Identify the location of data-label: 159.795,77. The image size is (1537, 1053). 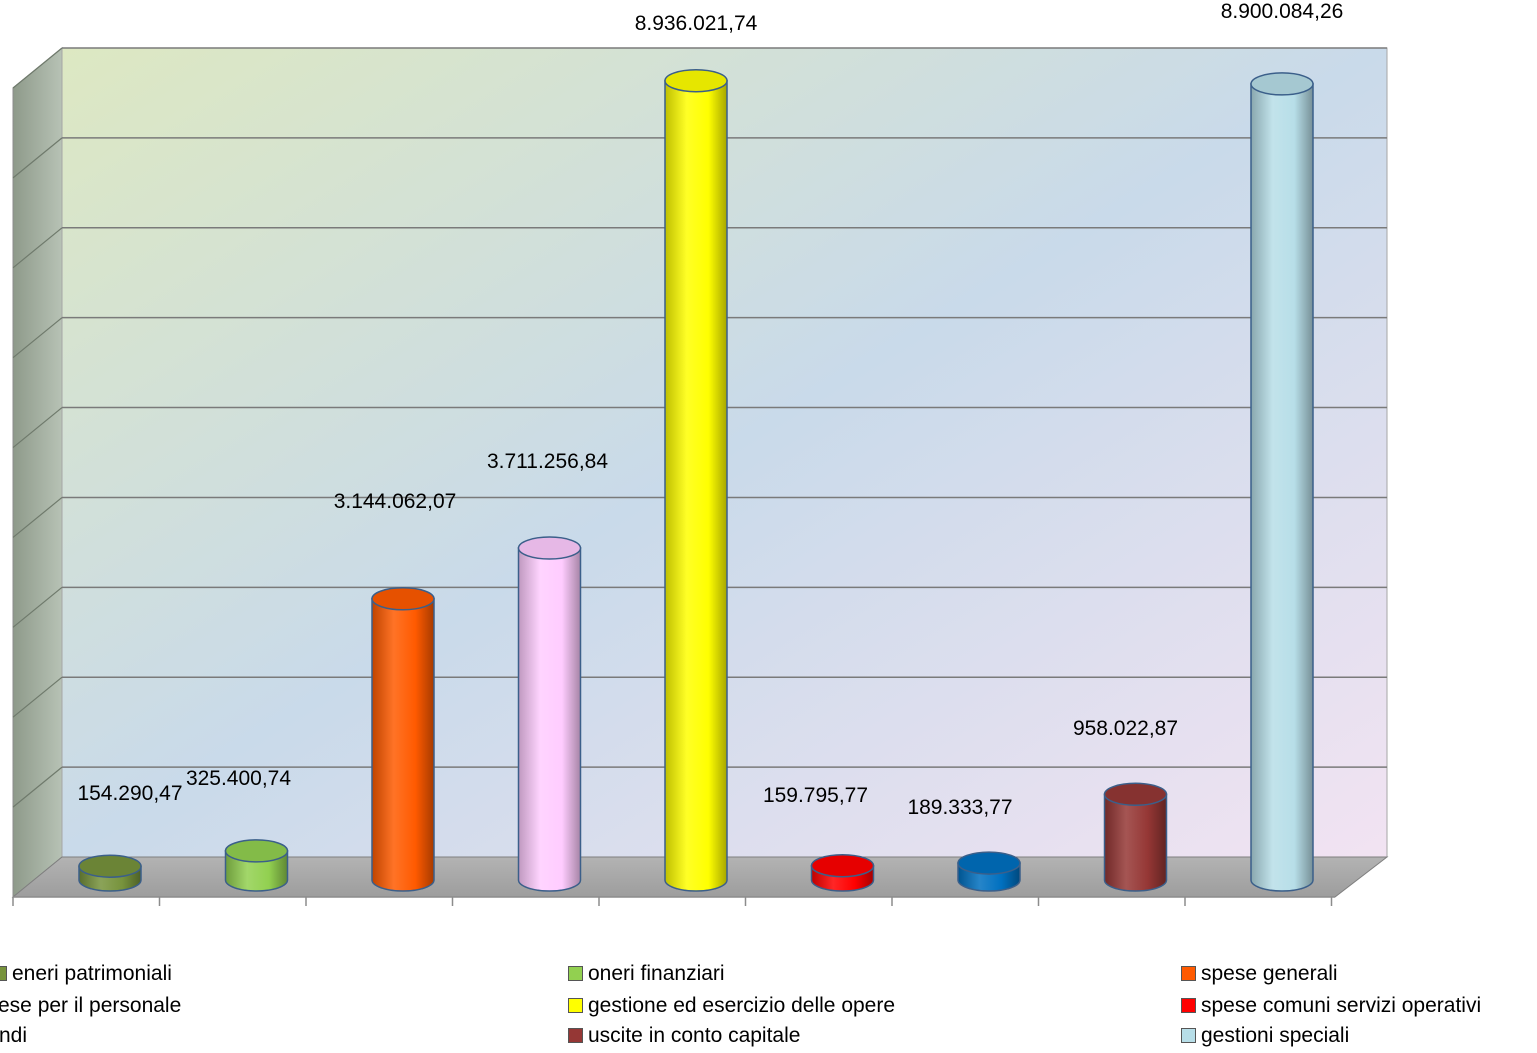
(815, 795).